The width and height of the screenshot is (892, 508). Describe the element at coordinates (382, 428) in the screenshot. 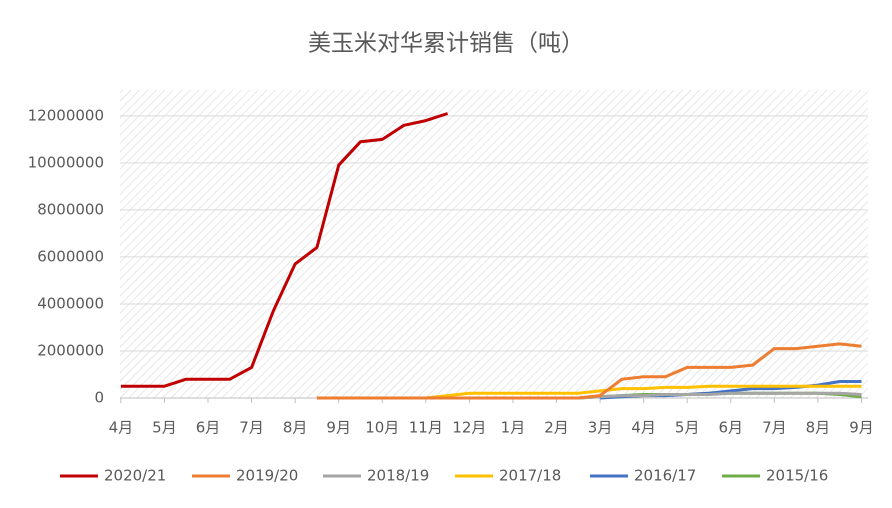

I see `x-tick-label: 10月` at that location.